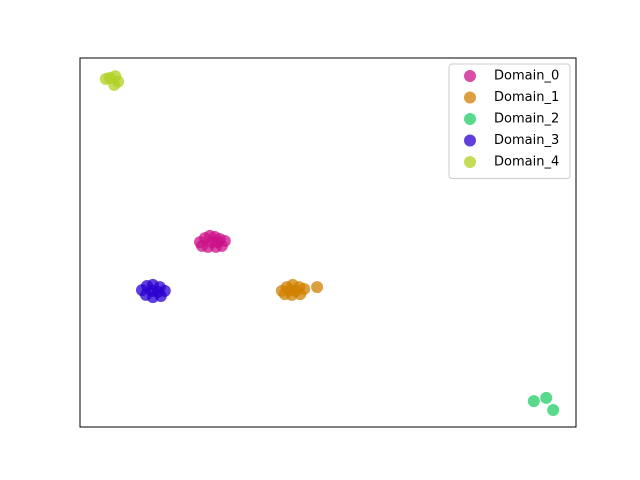 This screenshot has width=640, height=480. What do you see at coordinates (526, 76) in the screenshot?
I see `legend-label: Domain_0` at bounding box center [526, 76].